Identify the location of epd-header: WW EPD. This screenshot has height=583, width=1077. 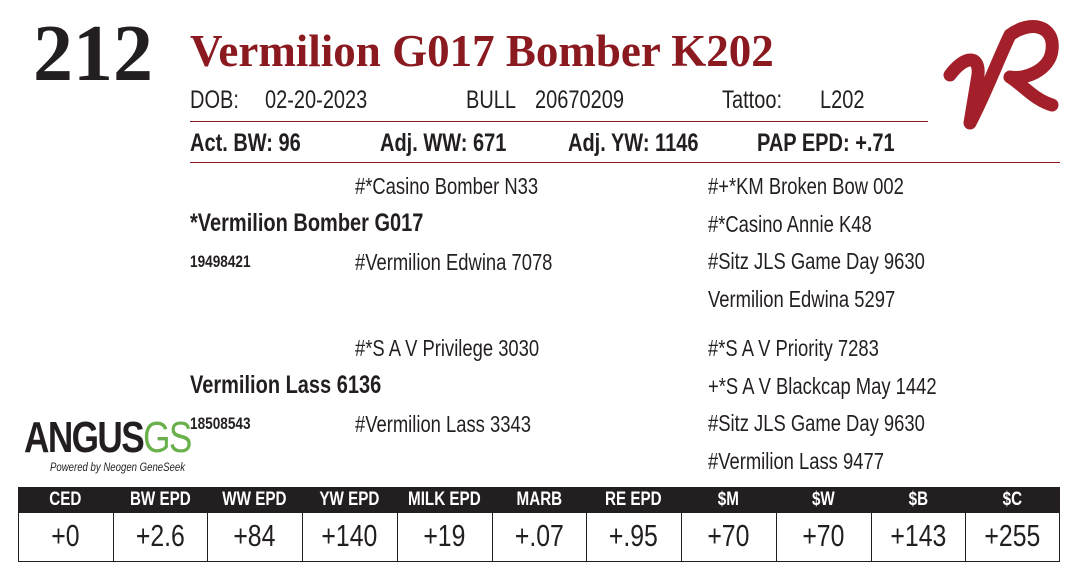
(254, 499).